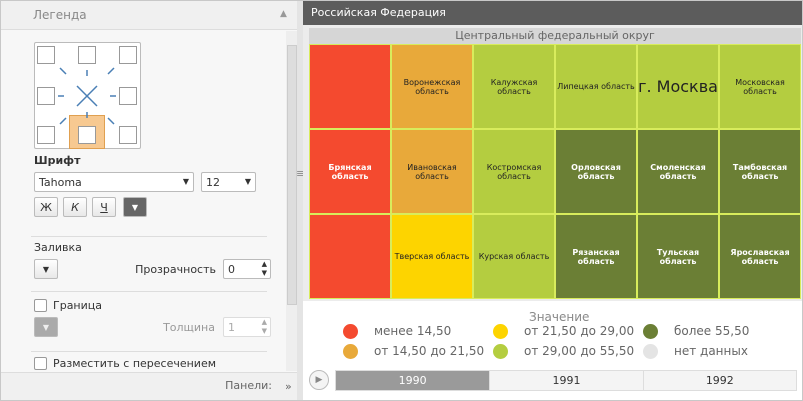  Describe the element at coordinates (104, 207) in the screenshot. I see `underline-button: Ч` at that location.